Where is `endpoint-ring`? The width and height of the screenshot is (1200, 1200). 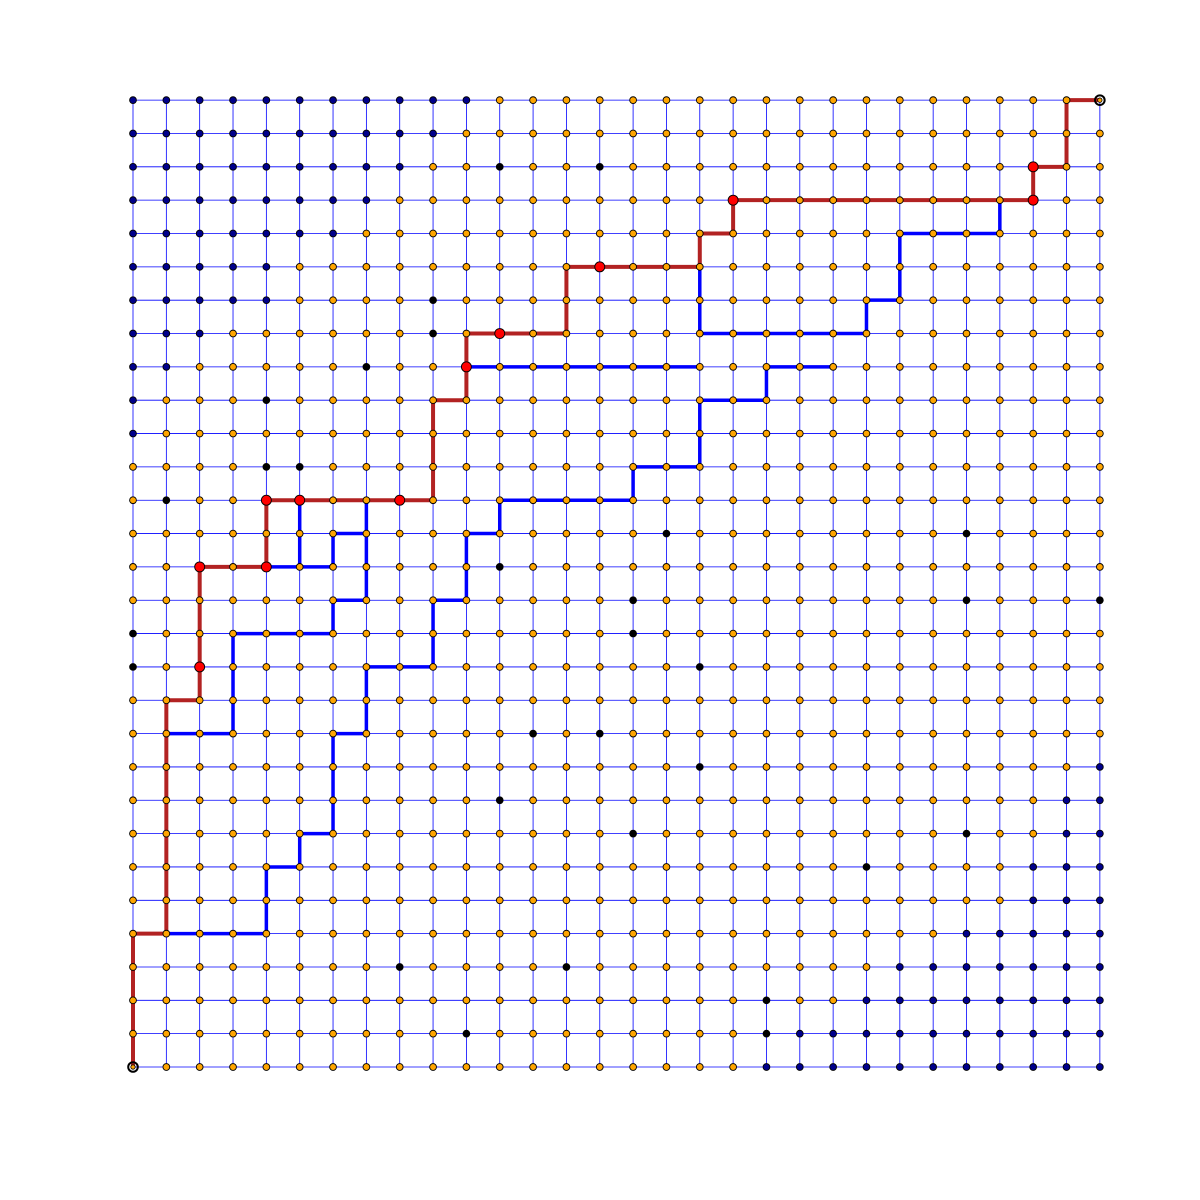 endpoint-ring is located at coordinates (1100, 100).